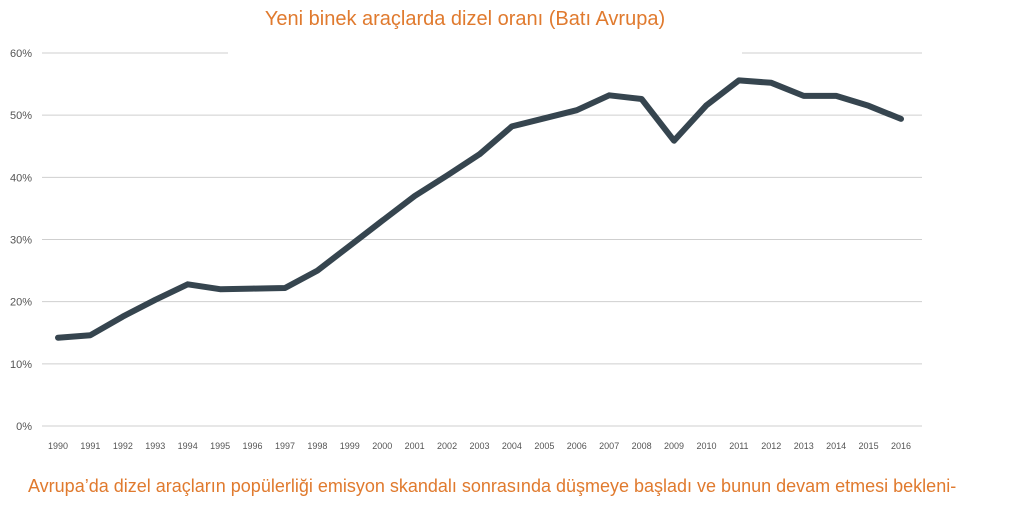  What do you see at coordinates (58, 446) in the screenshot?
I see `x-tick-label: 1990` at bounding box center [58, 446].